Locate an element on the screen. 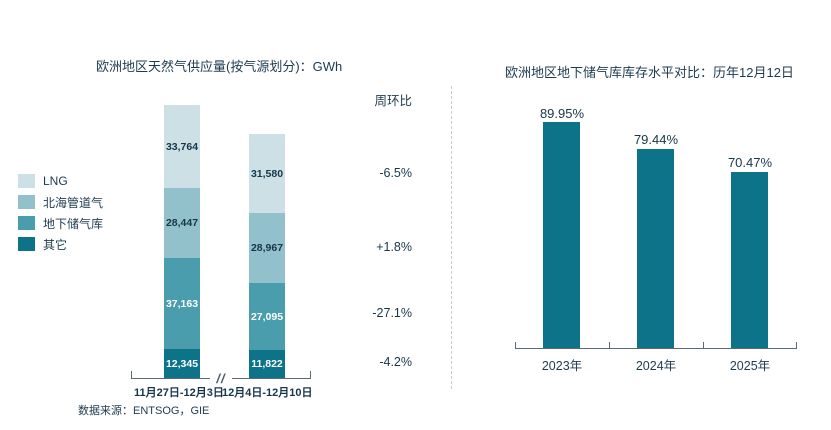 The height and width of the screenshot is (430, 831). legend: LNG 北海管道气 地下储气库 其它 is located at coordinates (60, 216).